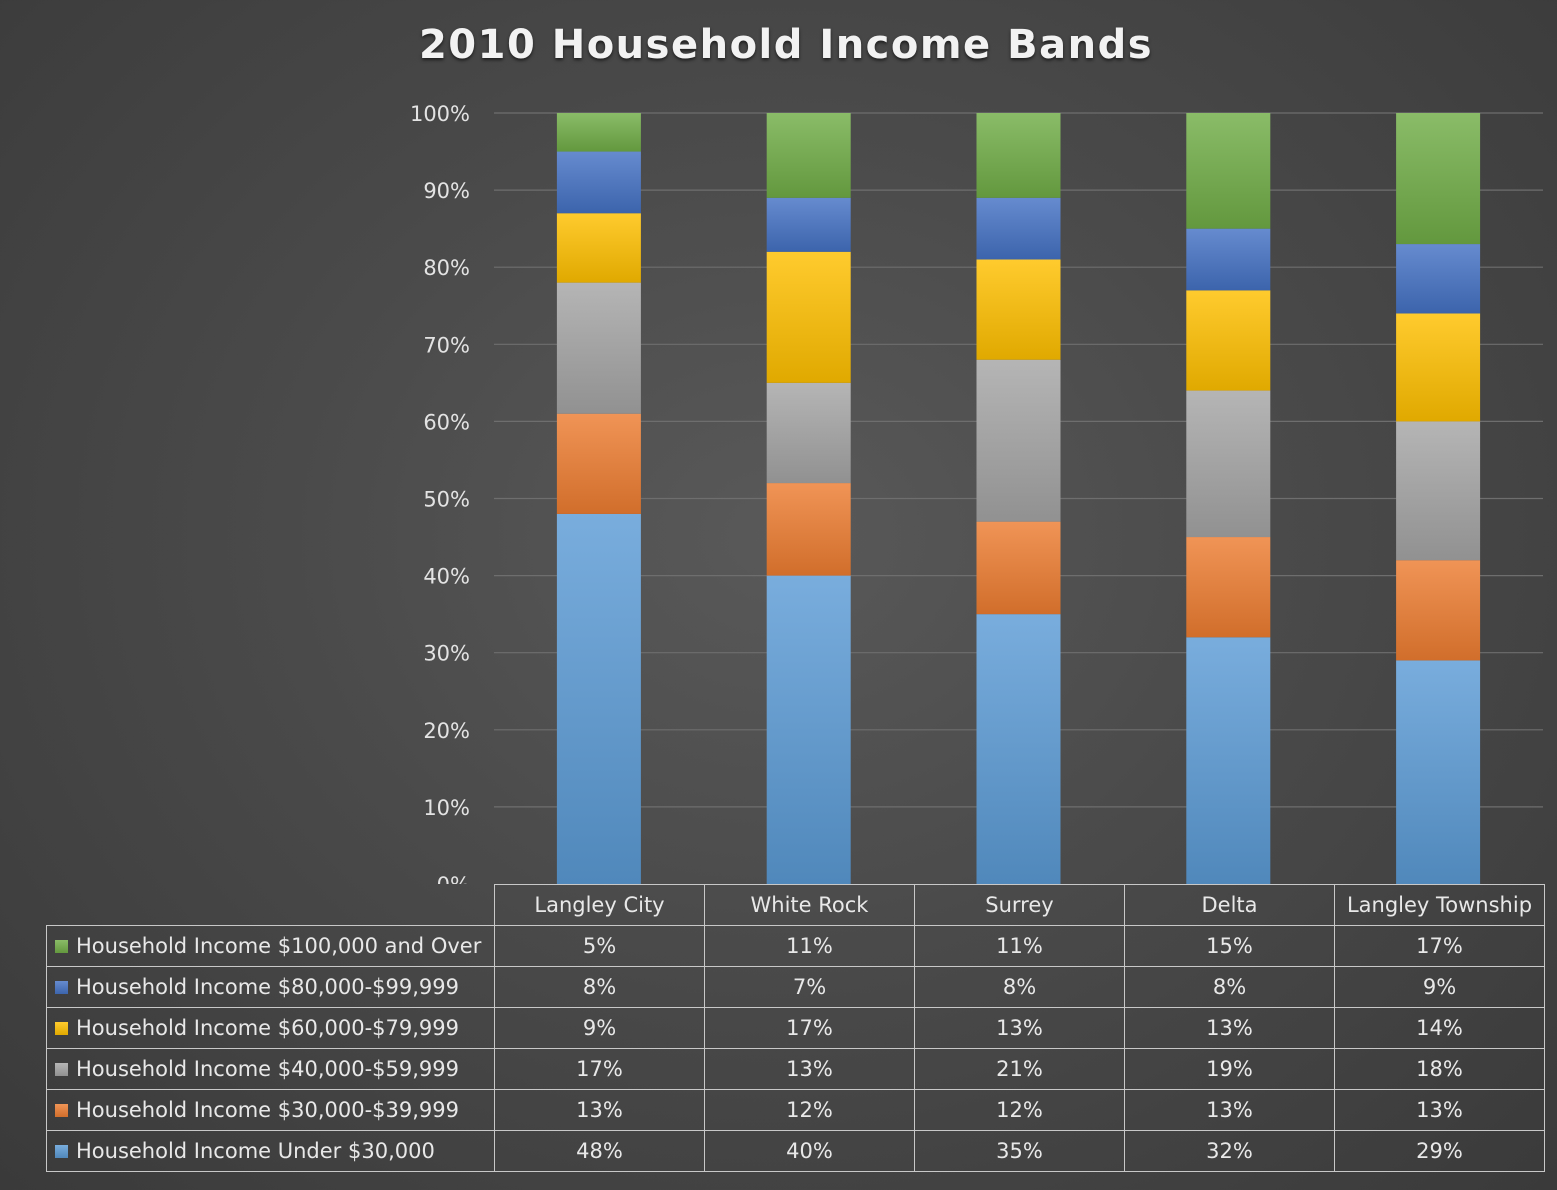 This screenshot has height=1190, width=1557. What do you see at coordinates (1019, 1151) in the screenshot?
I see `data-label: 35%` at bounding box center [1019, 1151].